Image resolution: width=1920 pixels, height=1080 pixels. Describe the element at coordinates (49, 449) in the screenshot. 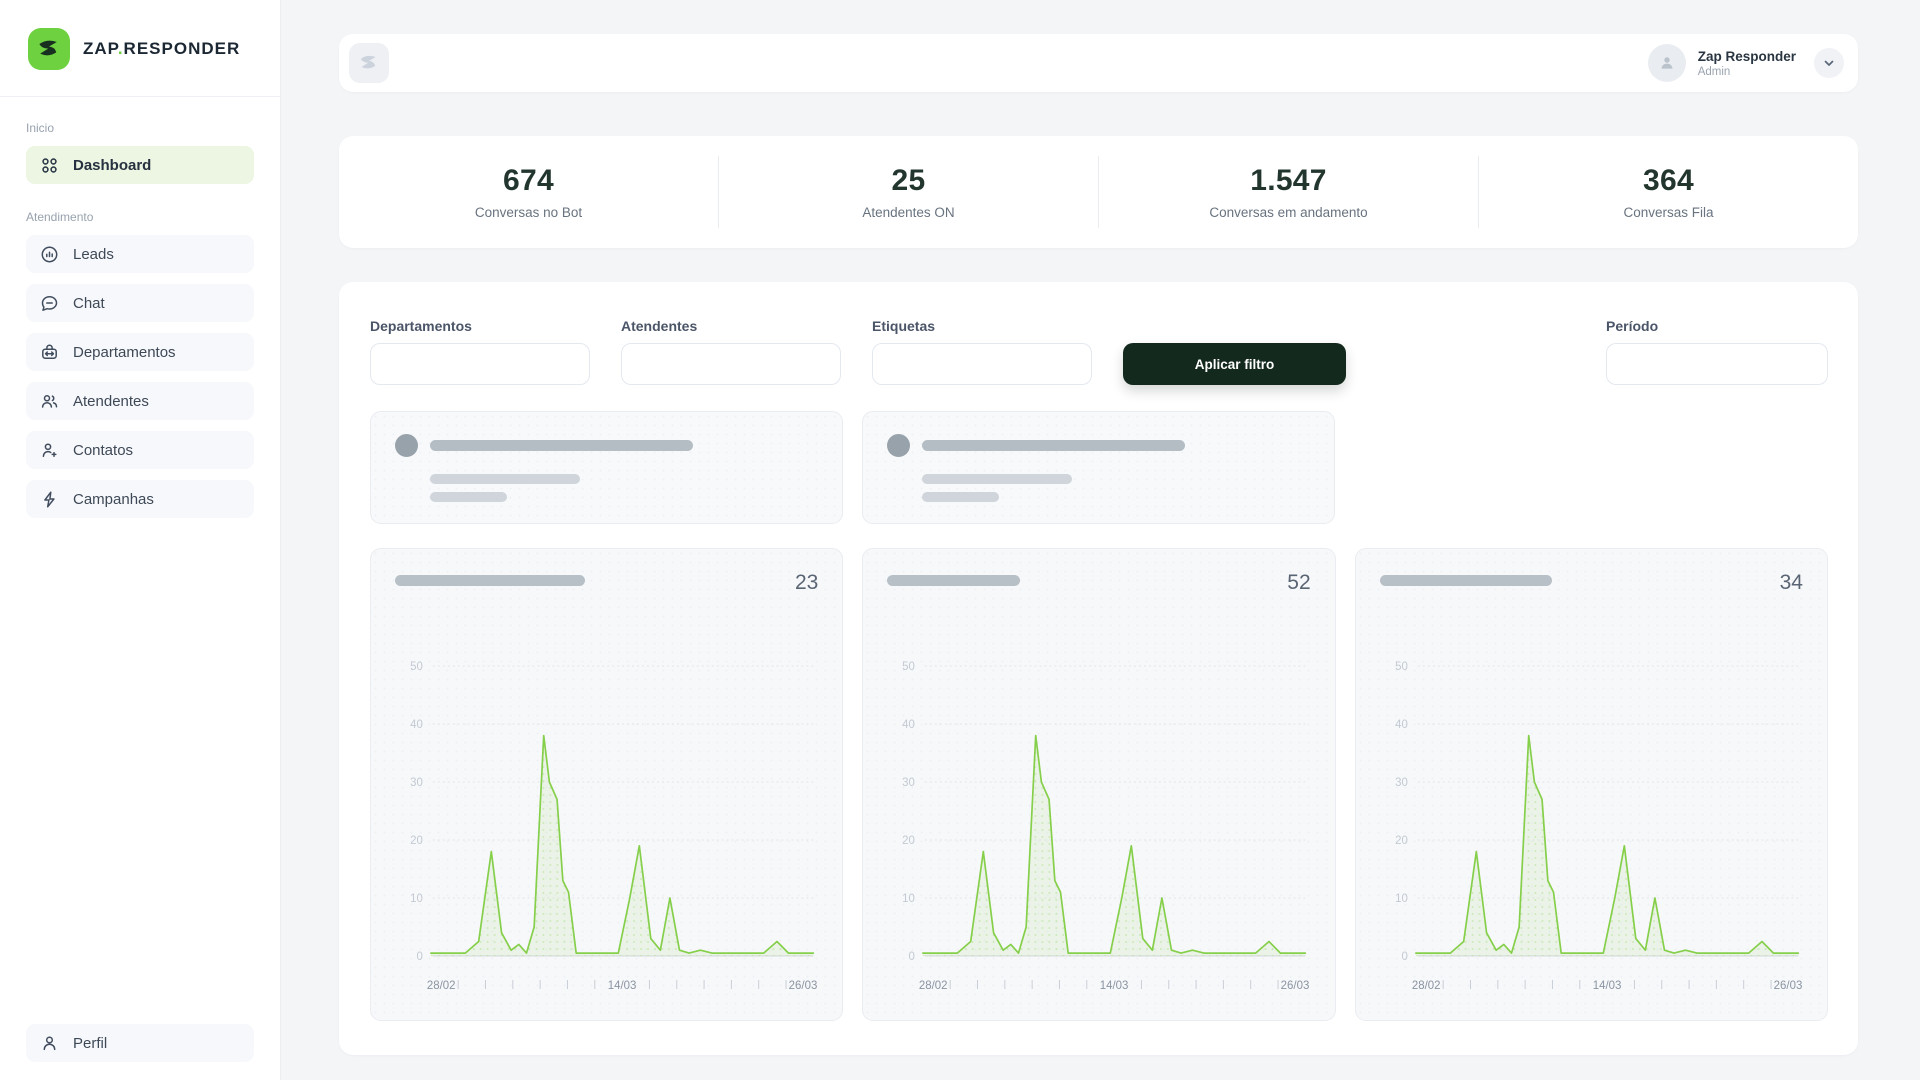

I see `user-plus-icon` at that location.